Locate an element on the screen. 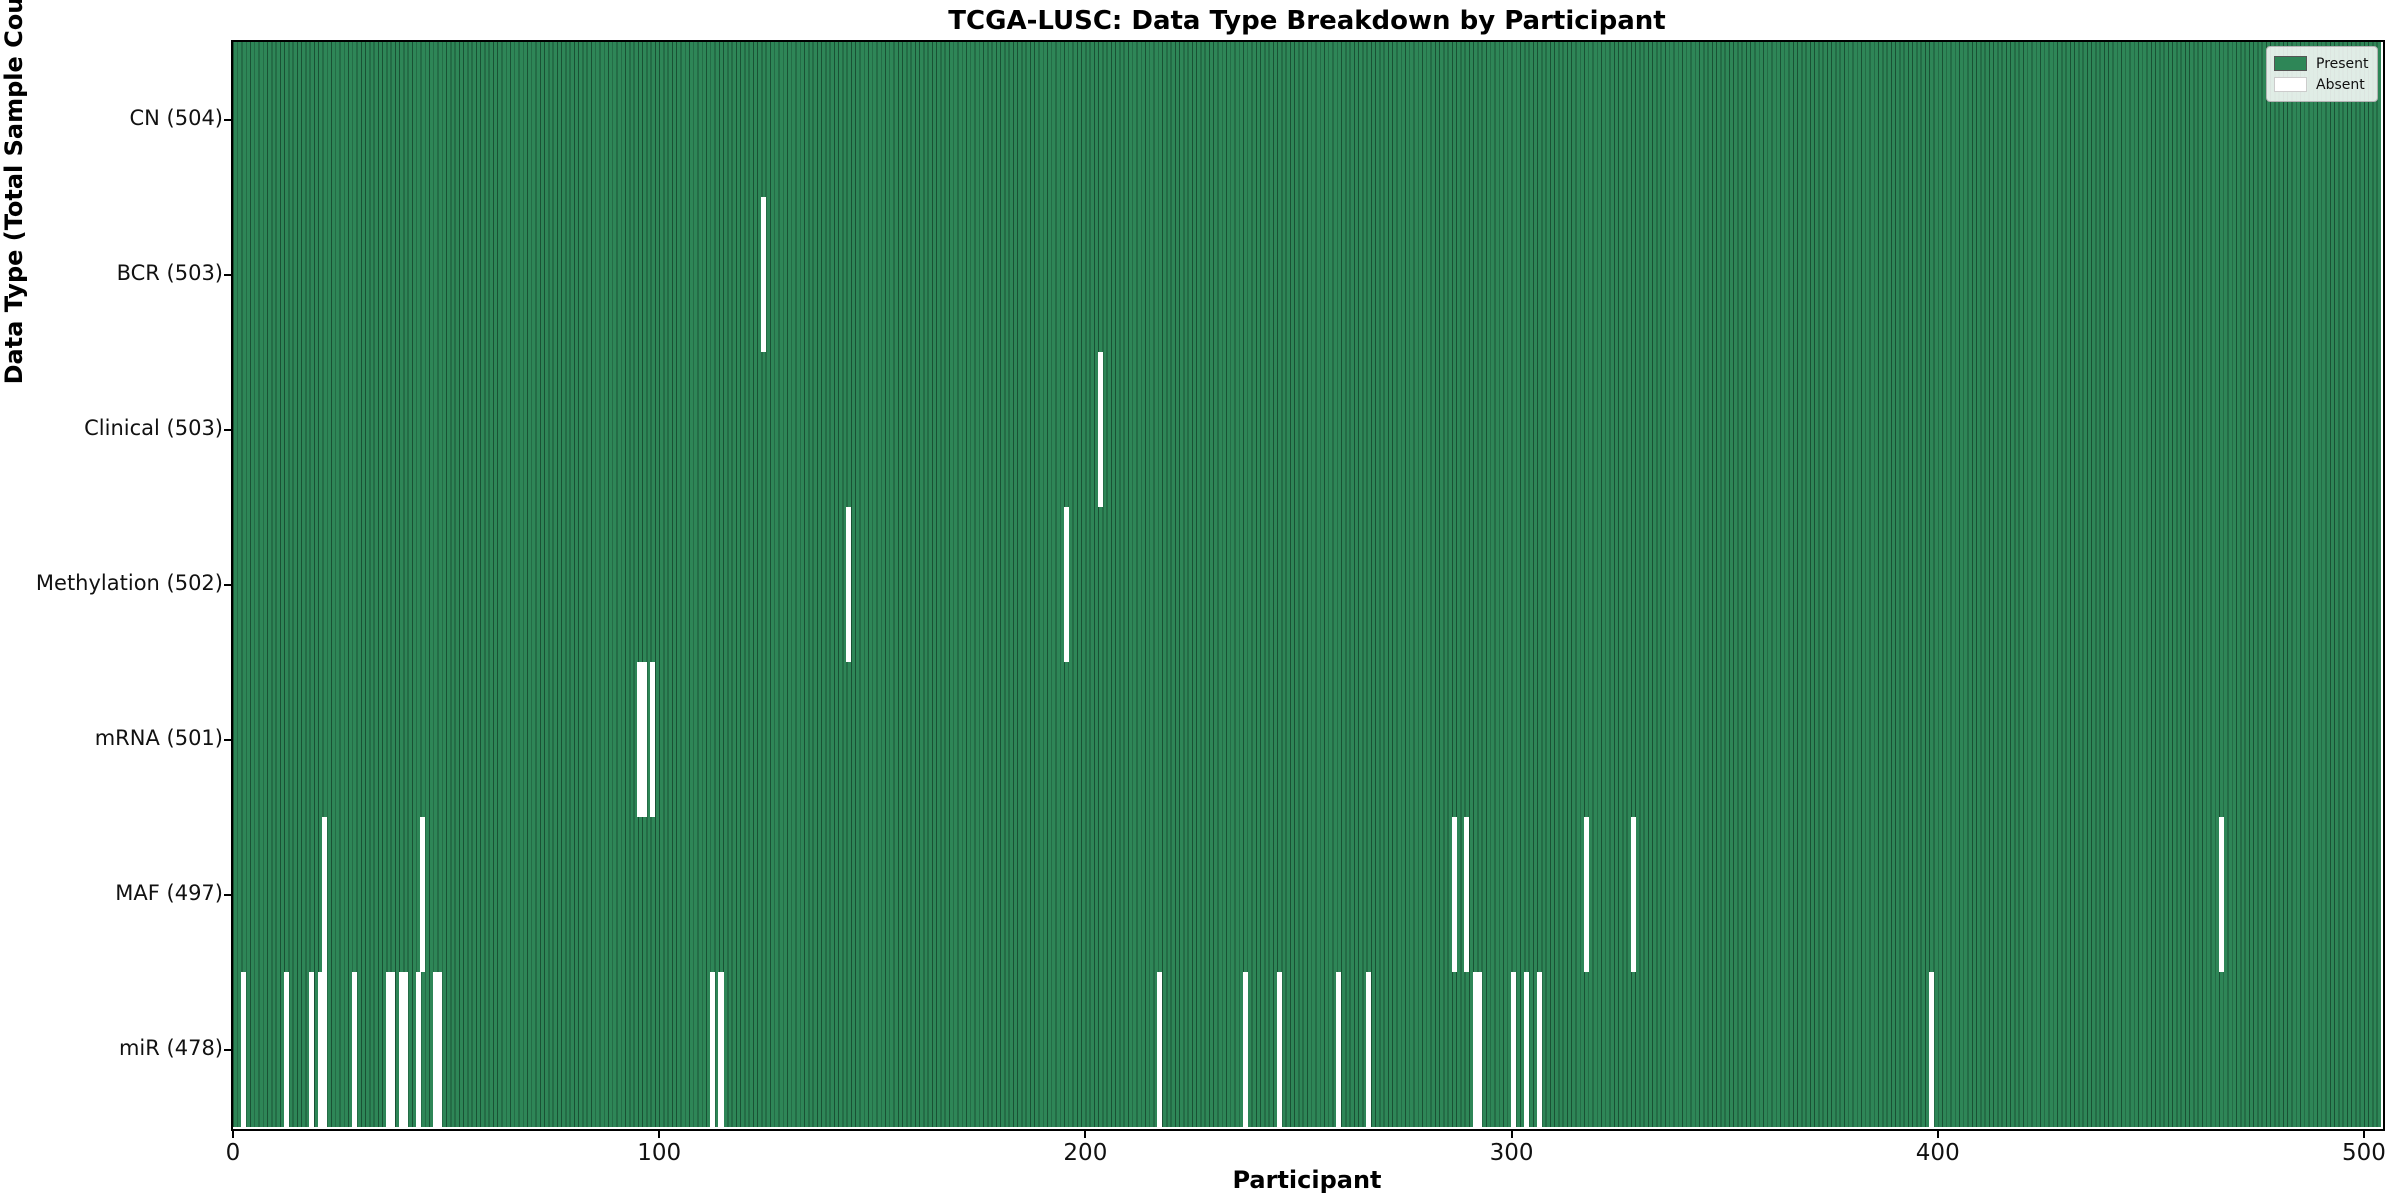 The width and height of the screenshot is (2400, 1200). heatmap-row-Methylation is located at coordinates (1307, 584).